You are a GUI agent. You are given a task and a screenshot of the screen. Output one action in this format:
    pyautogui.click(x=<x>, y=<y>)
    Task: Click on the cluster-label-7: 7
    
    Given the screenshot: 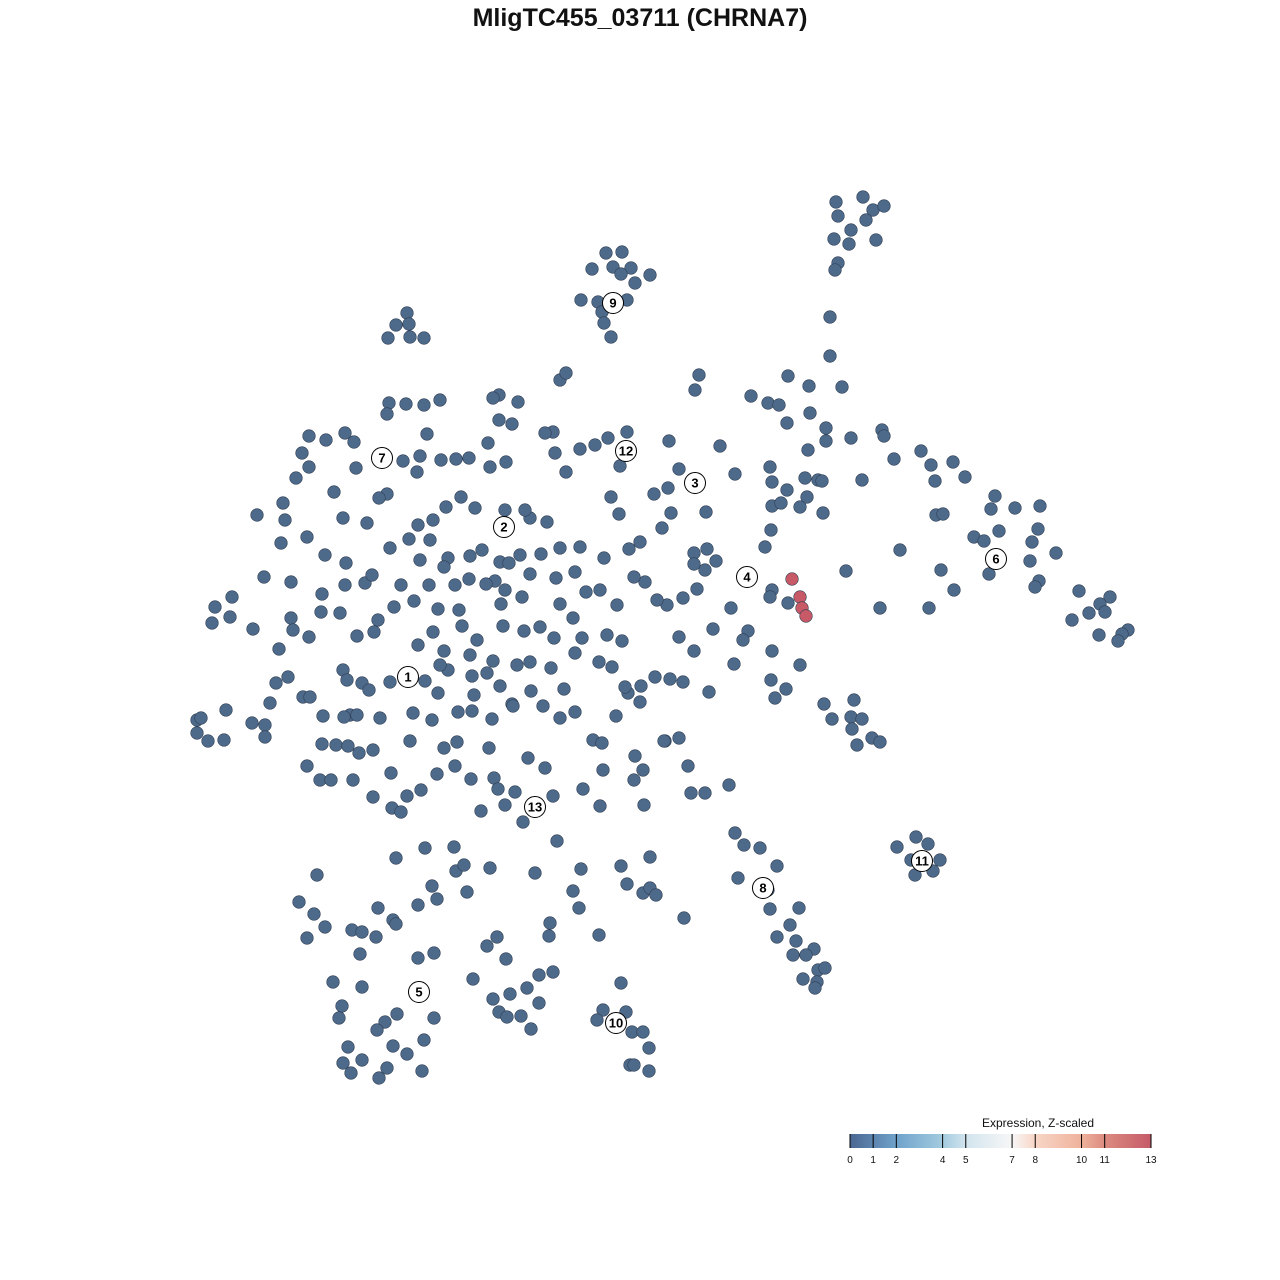 What is the action you would take?
    pyautogui.click(x=382, y=458)
    